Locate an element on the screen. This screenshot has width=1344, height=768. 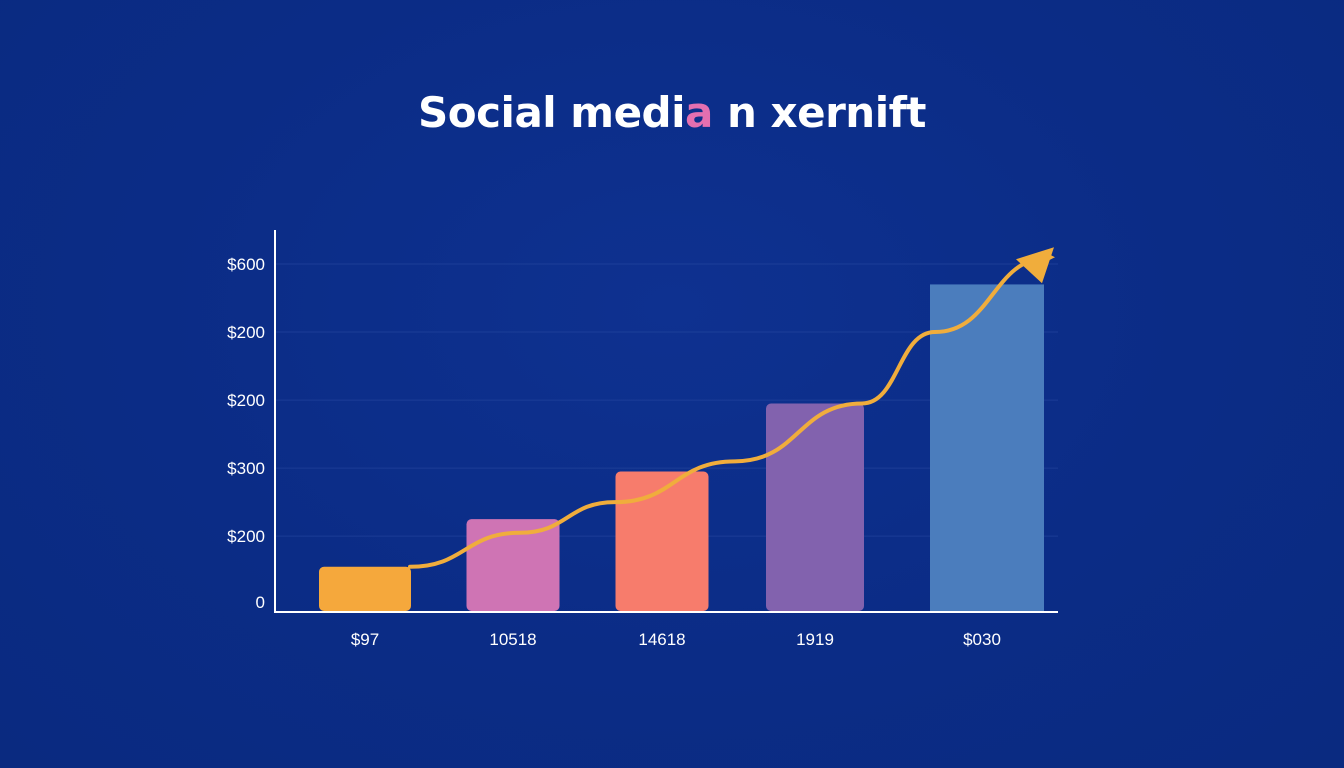
chart-title-part-2: n xernift is located at coordinates (819, 112).